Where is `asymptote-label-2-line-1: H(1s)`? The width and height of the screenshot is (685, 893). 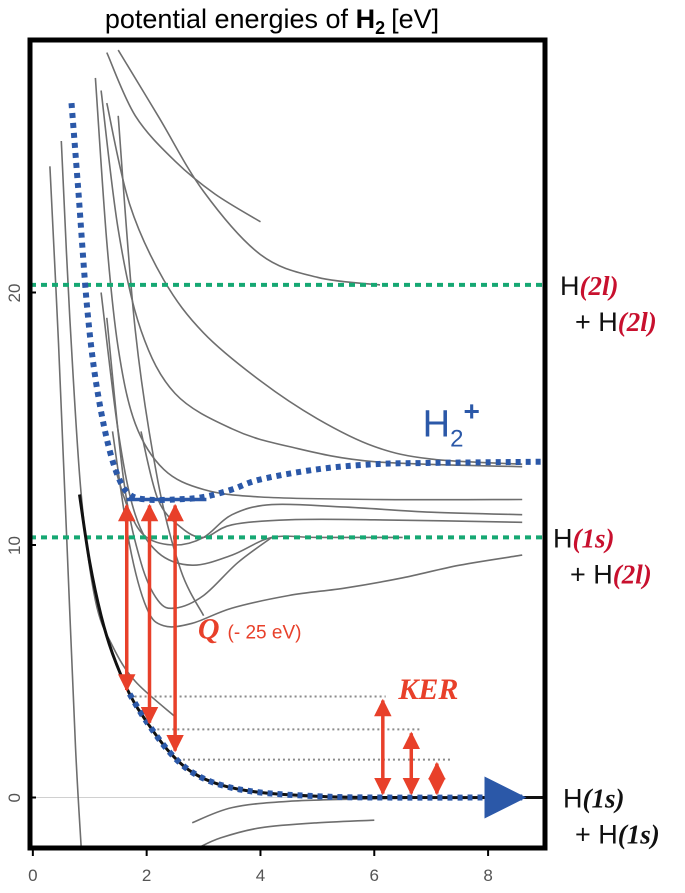 asymptote-label-2-line-1: H(1s) is located at coordinates (584, 538).